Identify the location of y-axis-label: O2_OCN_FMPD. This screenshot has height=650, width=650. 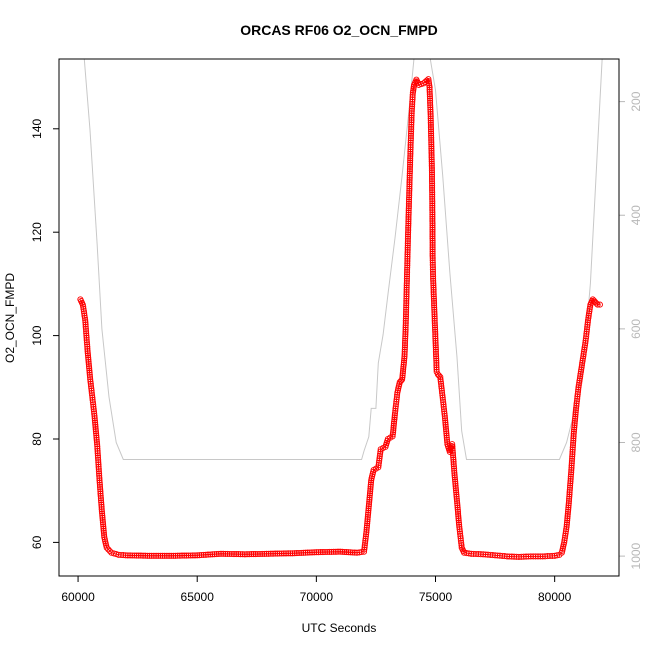
(10, 318).